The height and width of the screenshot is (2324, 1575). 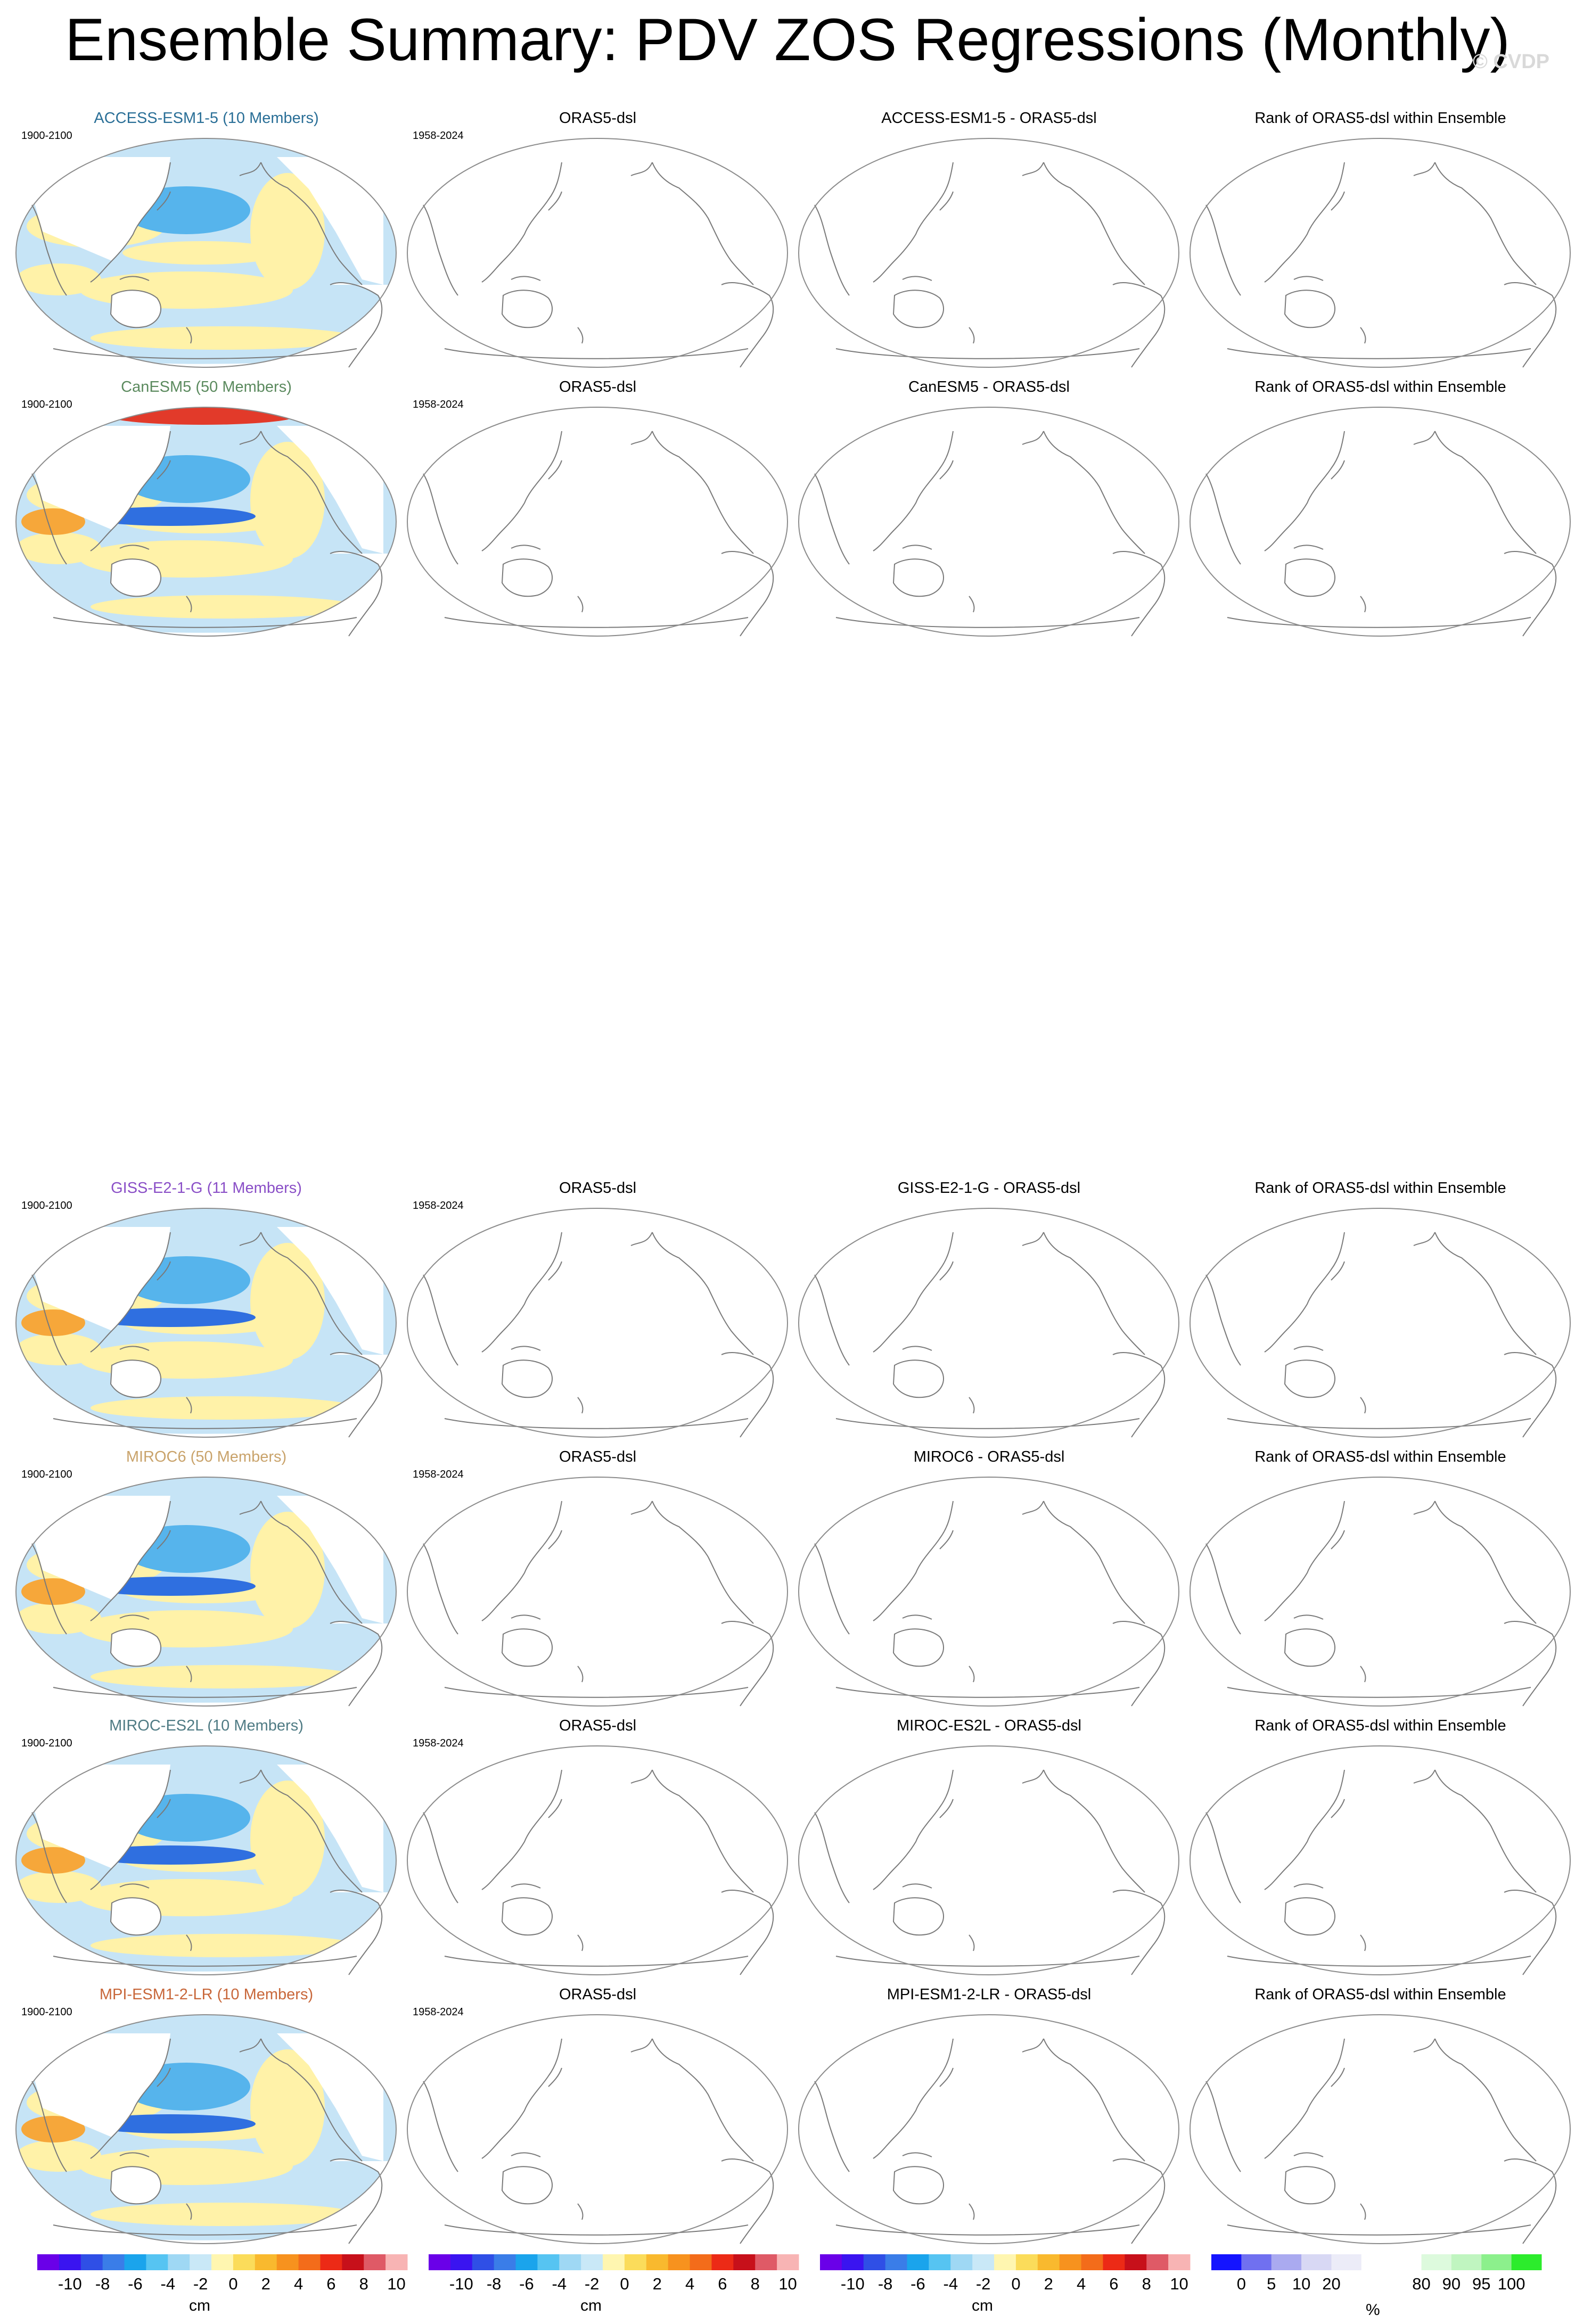 What do you see at coordinates (1146, 2283) in the screenshot?
I see `colorbar-tick-label: 8` at bounding box center [1146, 2283].